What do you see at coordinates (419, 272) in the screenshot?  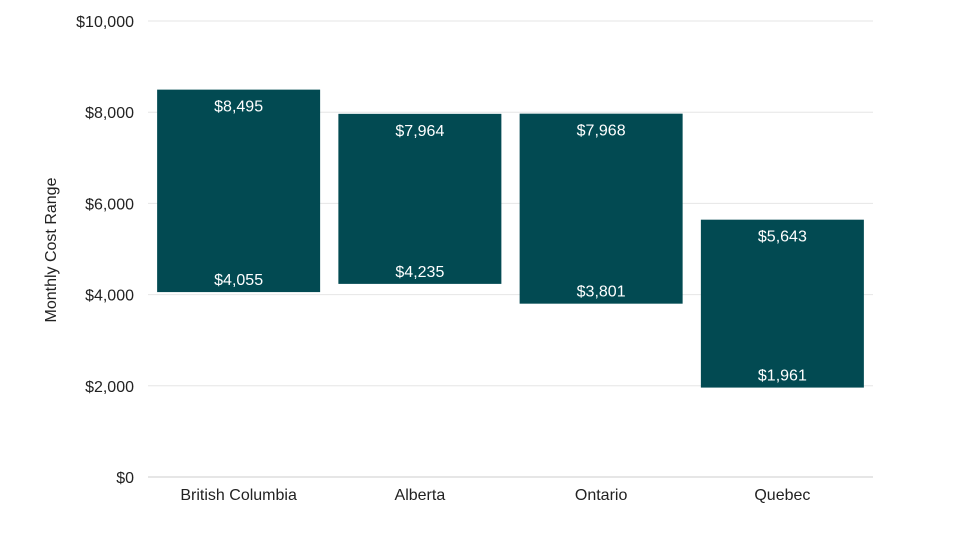 I see `low-value-label: $4,235` at bounding box center [419, 272].